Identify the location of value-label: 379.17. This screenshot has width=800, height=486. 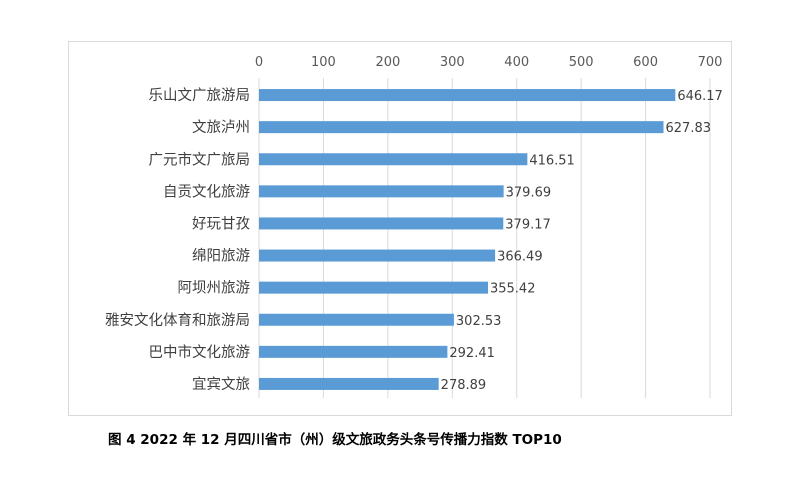
(528, 224).